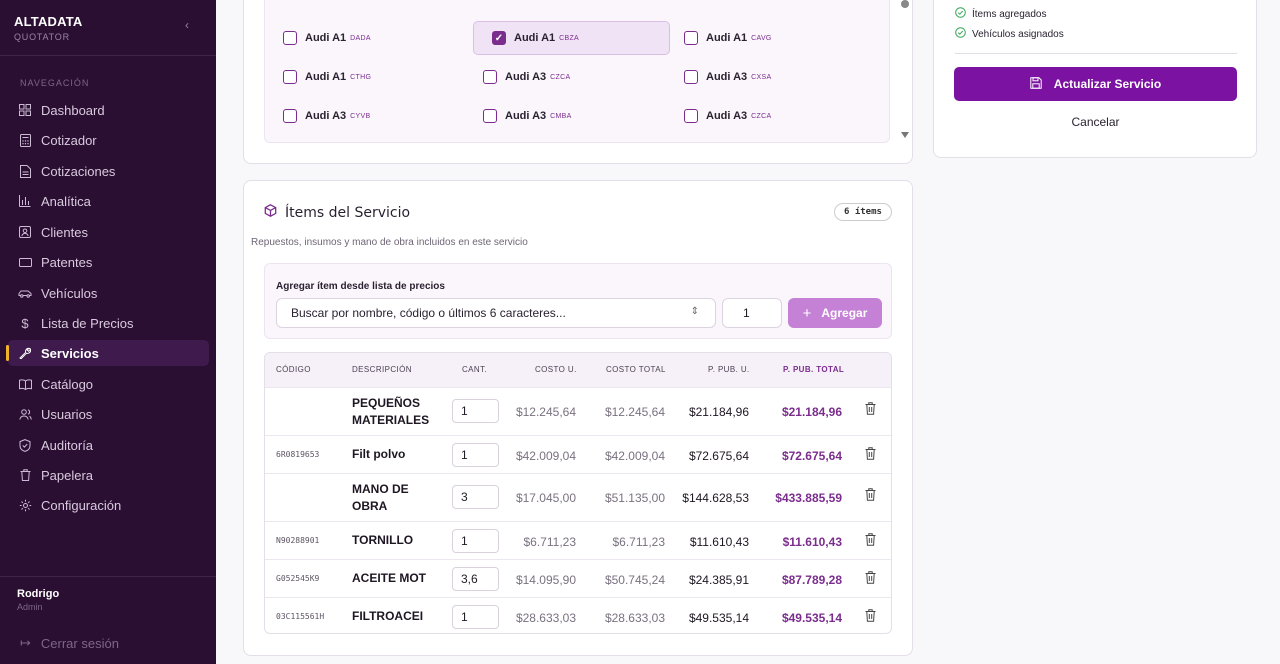  What do you see at coordinates (108, 505) in the screenshot?
I see `sidebar-item-configuracion: Configuración` at bounding box center [108, 505].